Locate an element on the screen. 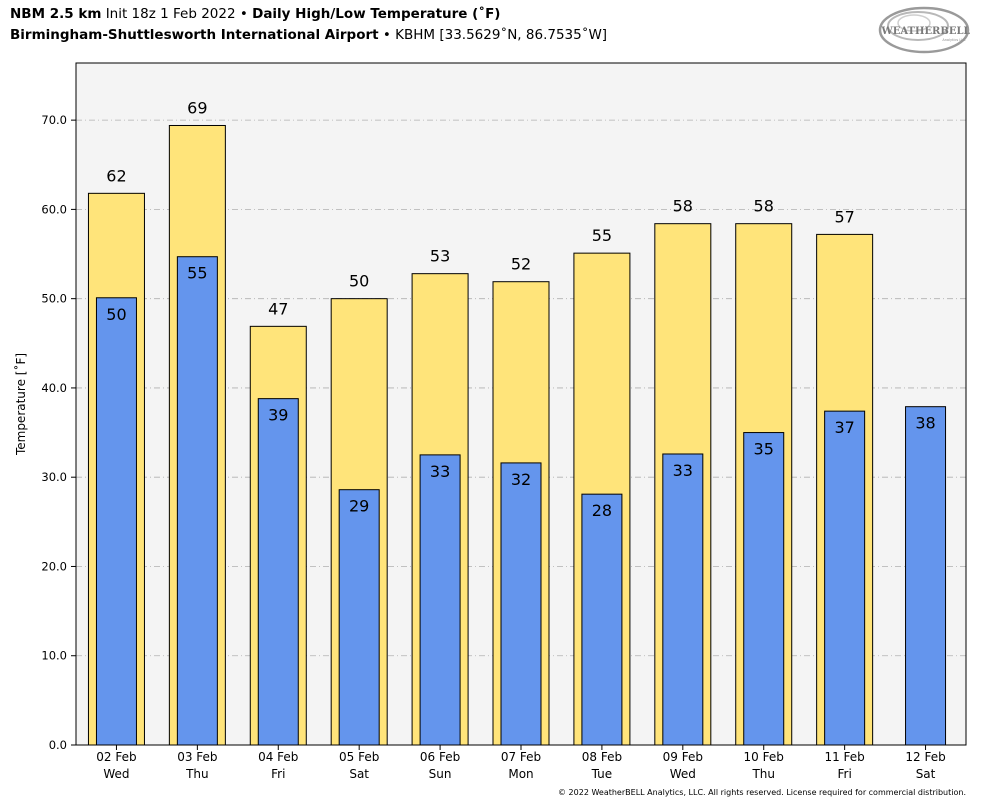 The image size is (984, 808). y-tick-label: 20.0 is located at coordinates (54, 566).